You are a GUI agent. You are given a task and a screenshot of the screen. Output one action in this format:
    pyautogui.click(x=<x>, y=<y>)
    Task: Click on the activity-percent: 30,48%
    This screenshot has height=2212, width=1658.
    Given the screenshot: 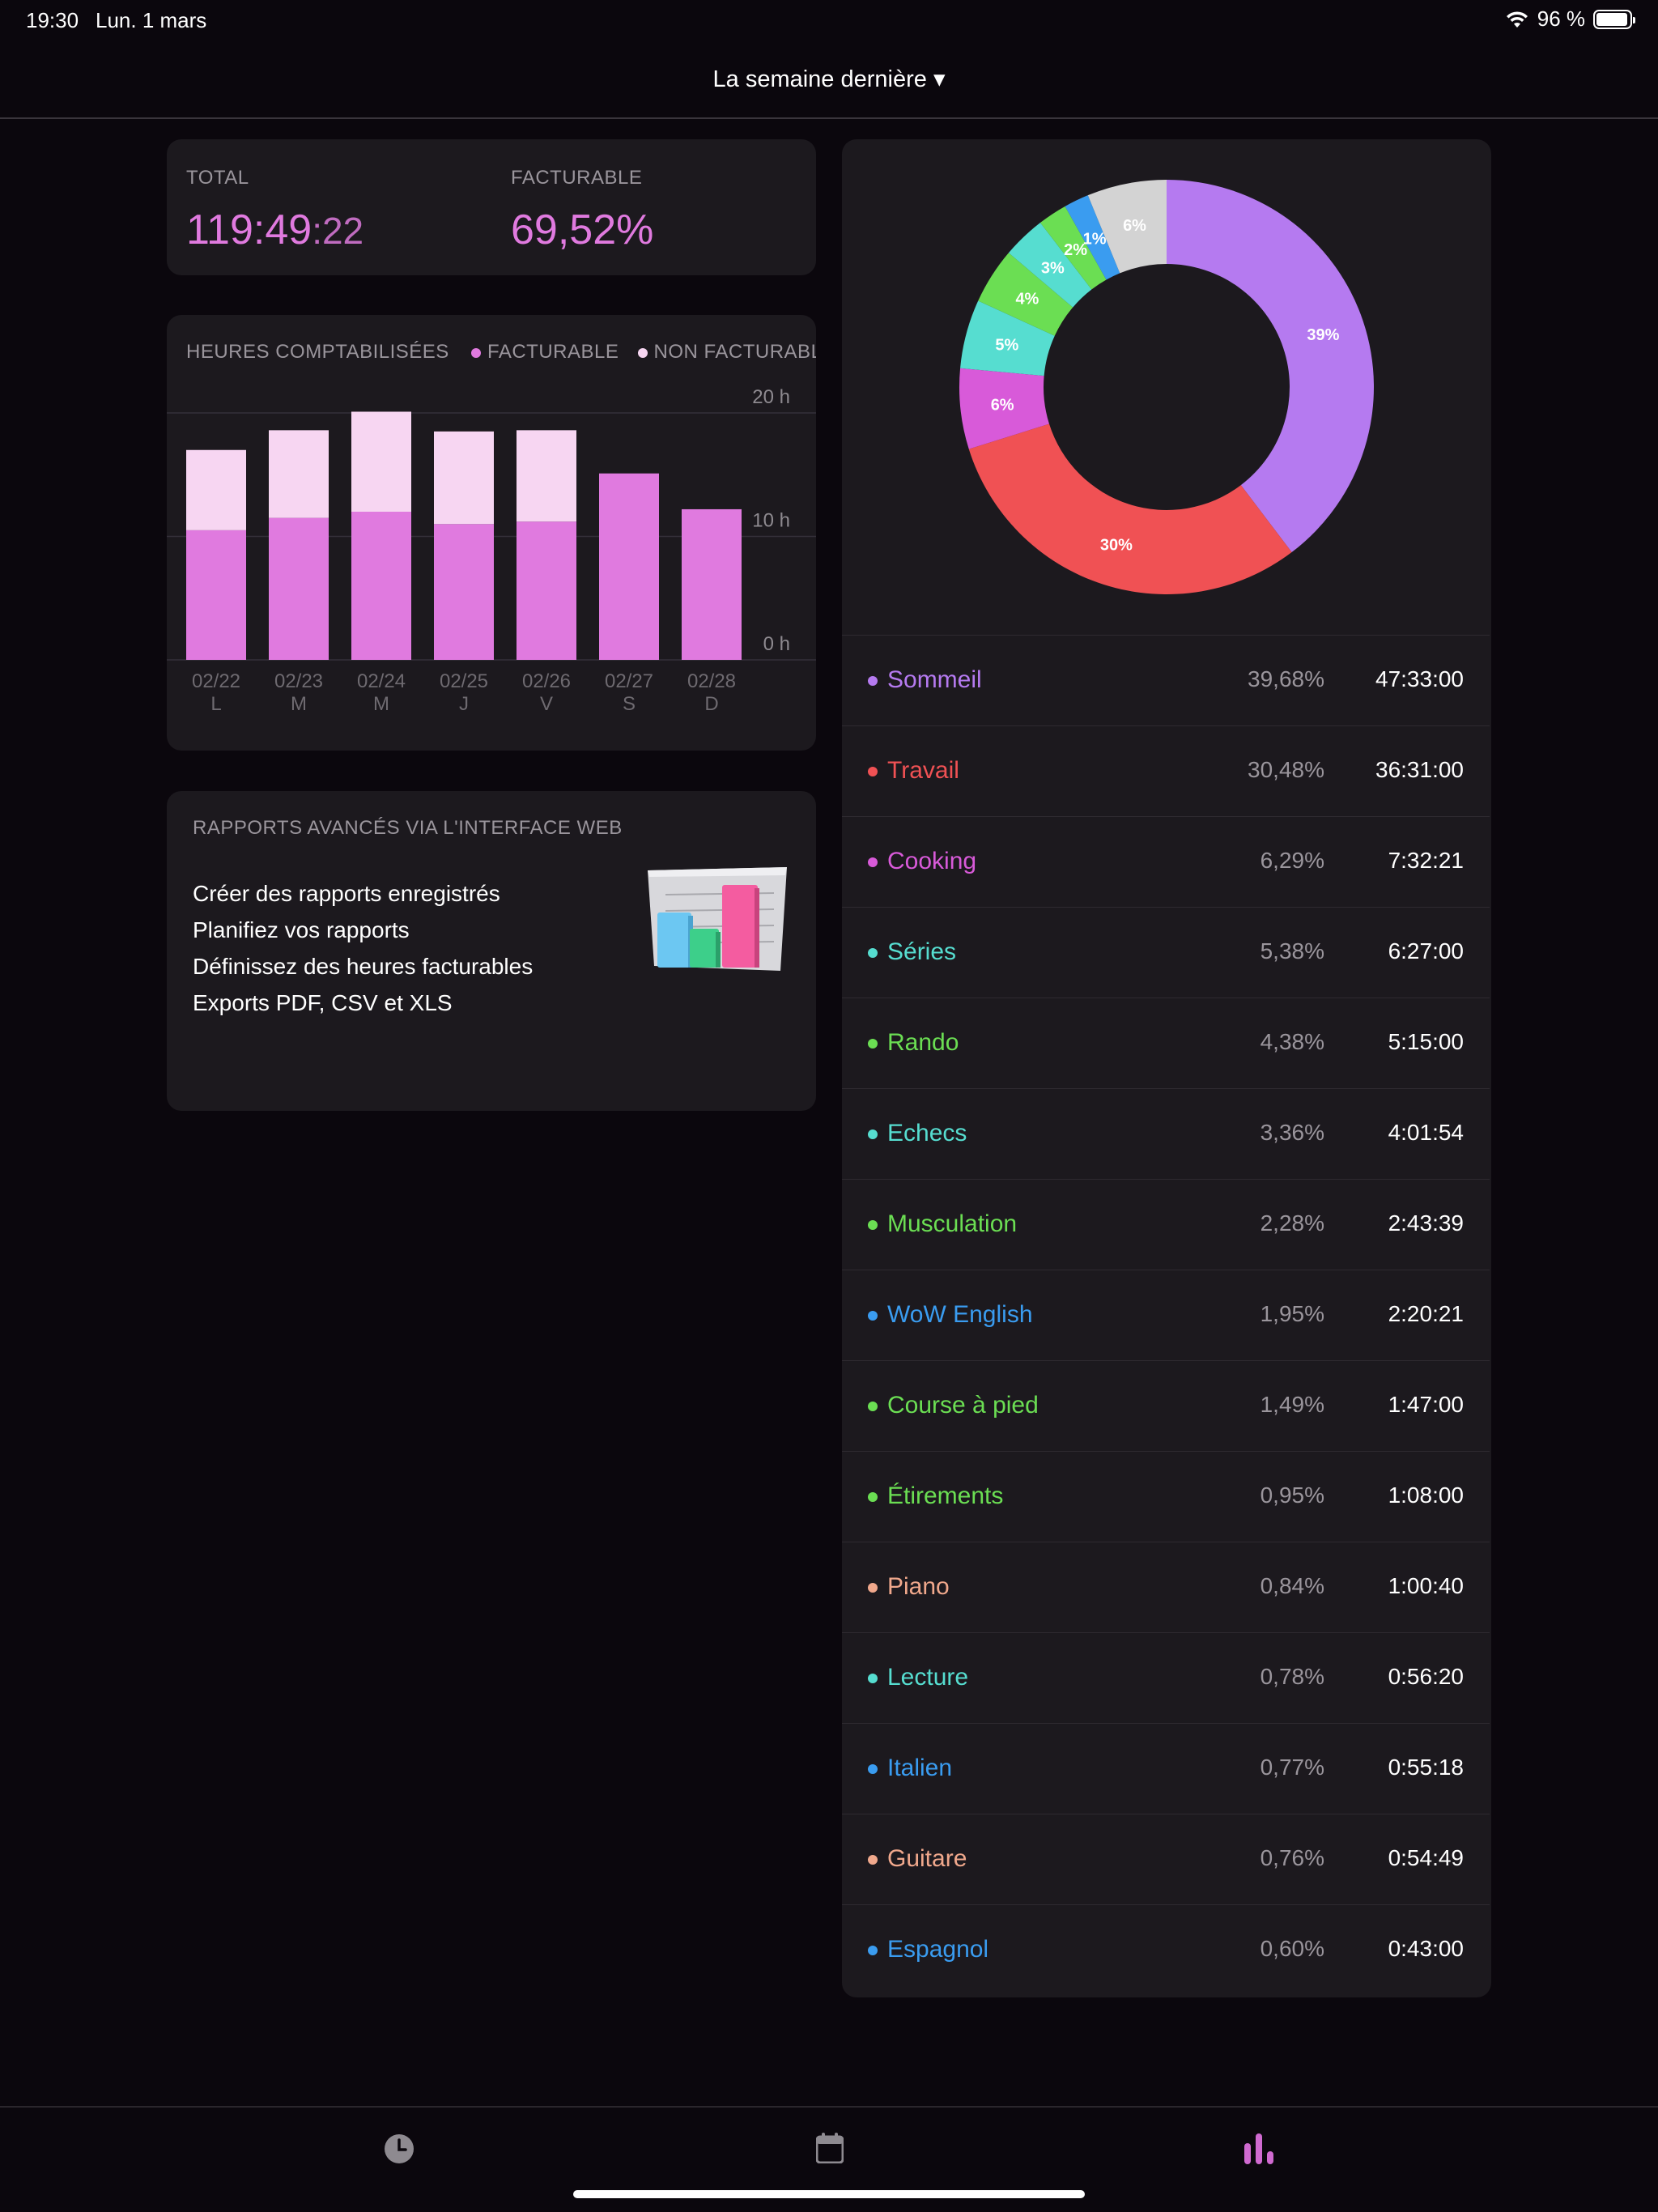 What is the action you would take?
    pyautogui.click(x=1286, y=770)
    